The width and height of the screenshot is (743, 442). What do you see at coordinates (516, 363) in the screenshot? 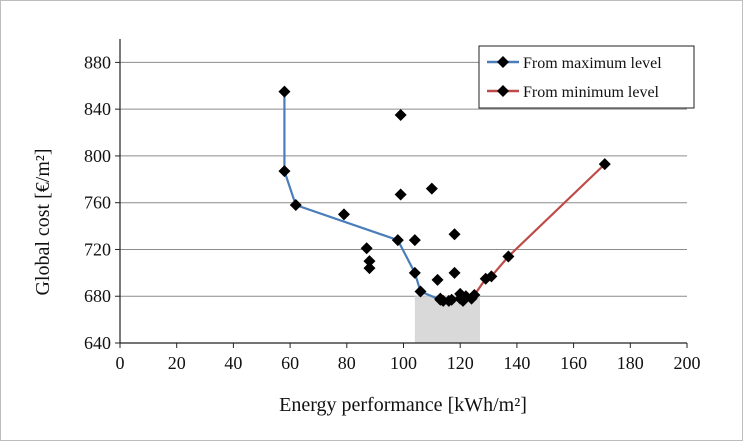
I see `x-tick-label: 140` at bounding box center [516, 363].